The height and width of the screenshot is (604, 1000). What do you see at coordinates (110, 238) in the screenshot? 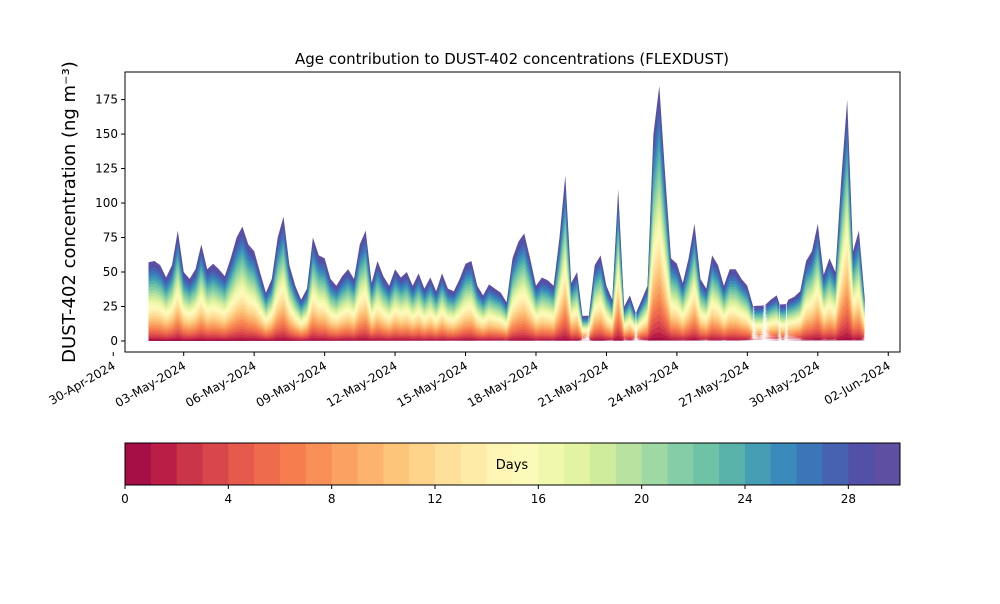
I see `y-tick-label: 75` at bounding box center [110, 238].